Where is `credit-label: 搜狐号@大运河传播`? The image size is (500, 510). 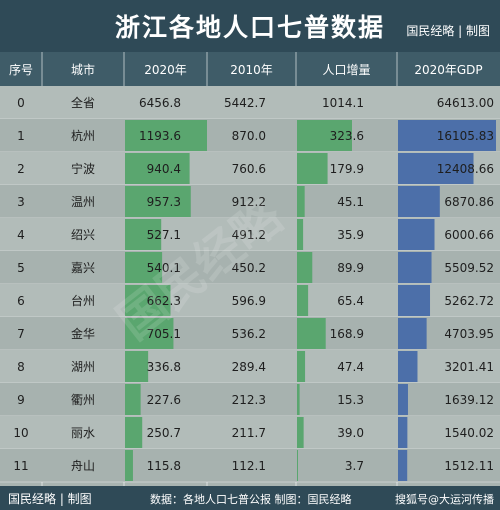
credit-label: 搜狐号@大运河传播 is located at coordinates (444, 499).